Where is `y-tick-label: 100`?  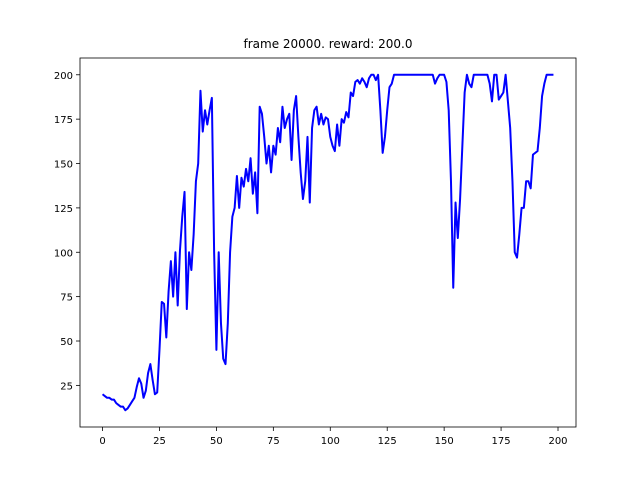
y-tick-label: 100 is located at coordinates (63, 253).